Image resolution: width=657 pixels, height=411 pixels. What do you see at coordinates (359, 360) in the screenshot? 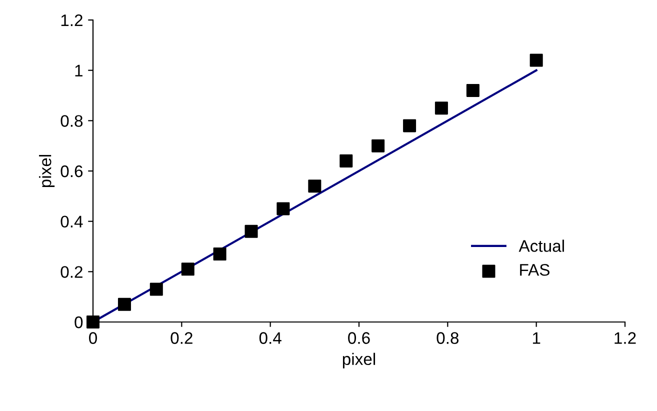
I see `x-axis-title: pixel` at bounding box center [359, 360].